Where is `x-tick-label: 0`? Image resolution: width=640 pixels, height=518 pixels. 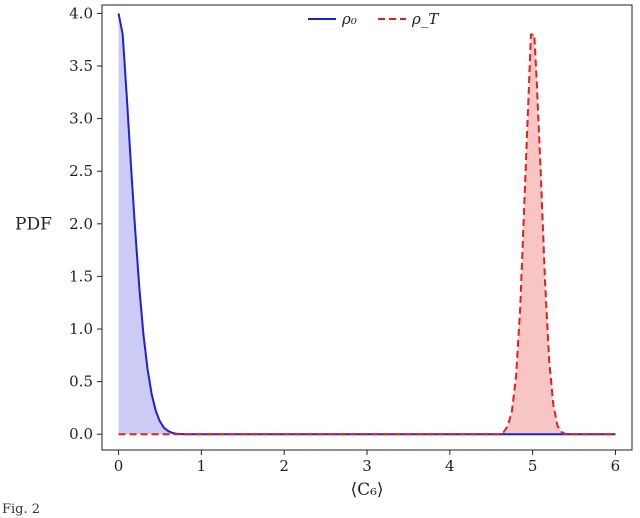 x-tick-label: 0 is located at coordinates (119, 466).